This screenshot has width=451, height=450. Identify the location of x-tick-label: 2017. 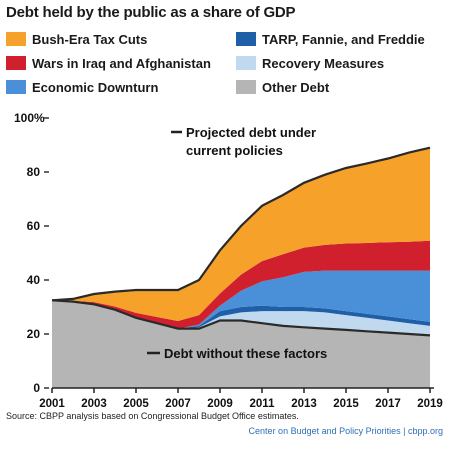
(388, 404).